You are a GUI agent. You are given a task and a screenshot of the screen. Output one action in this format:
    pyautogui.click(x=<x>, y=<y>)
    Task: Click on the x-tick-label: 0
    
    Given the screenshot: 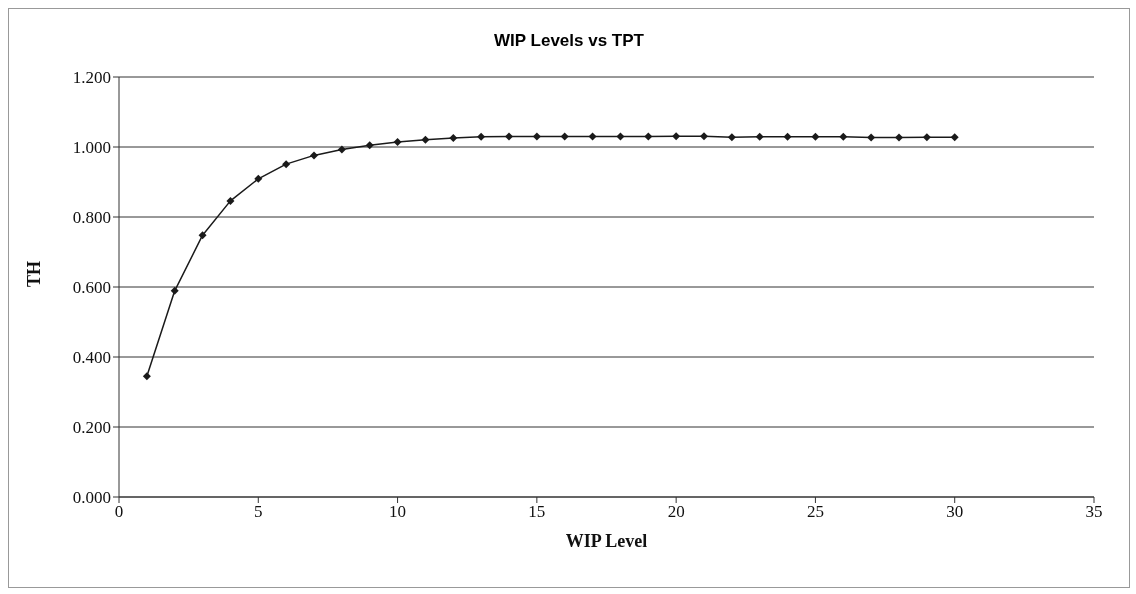 What is the action you would take?
    pyautogui.click(x=119, y=512)
    